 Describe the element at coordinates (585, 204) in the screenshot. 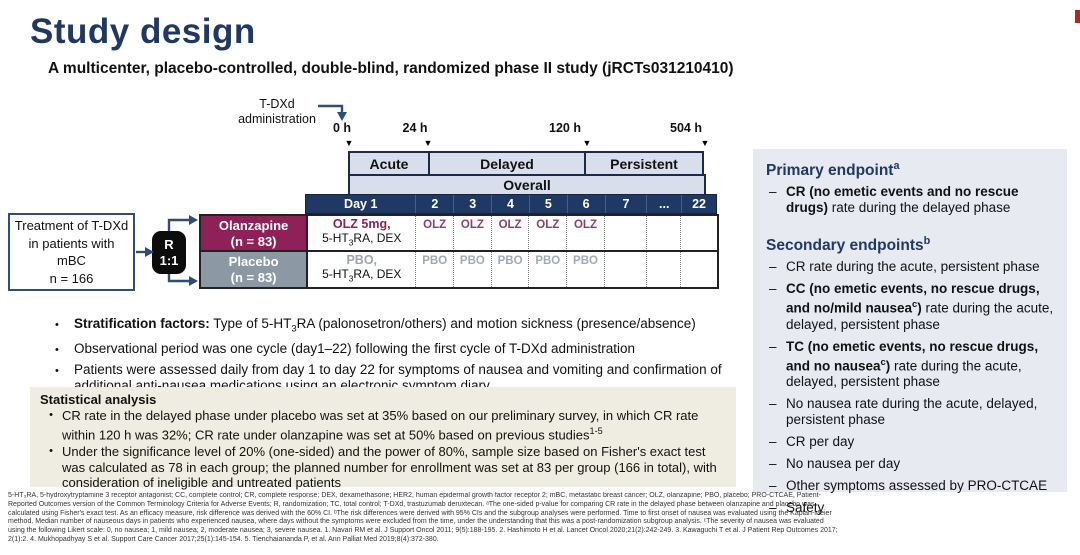

I see `day-header-cell: 6` at that location.